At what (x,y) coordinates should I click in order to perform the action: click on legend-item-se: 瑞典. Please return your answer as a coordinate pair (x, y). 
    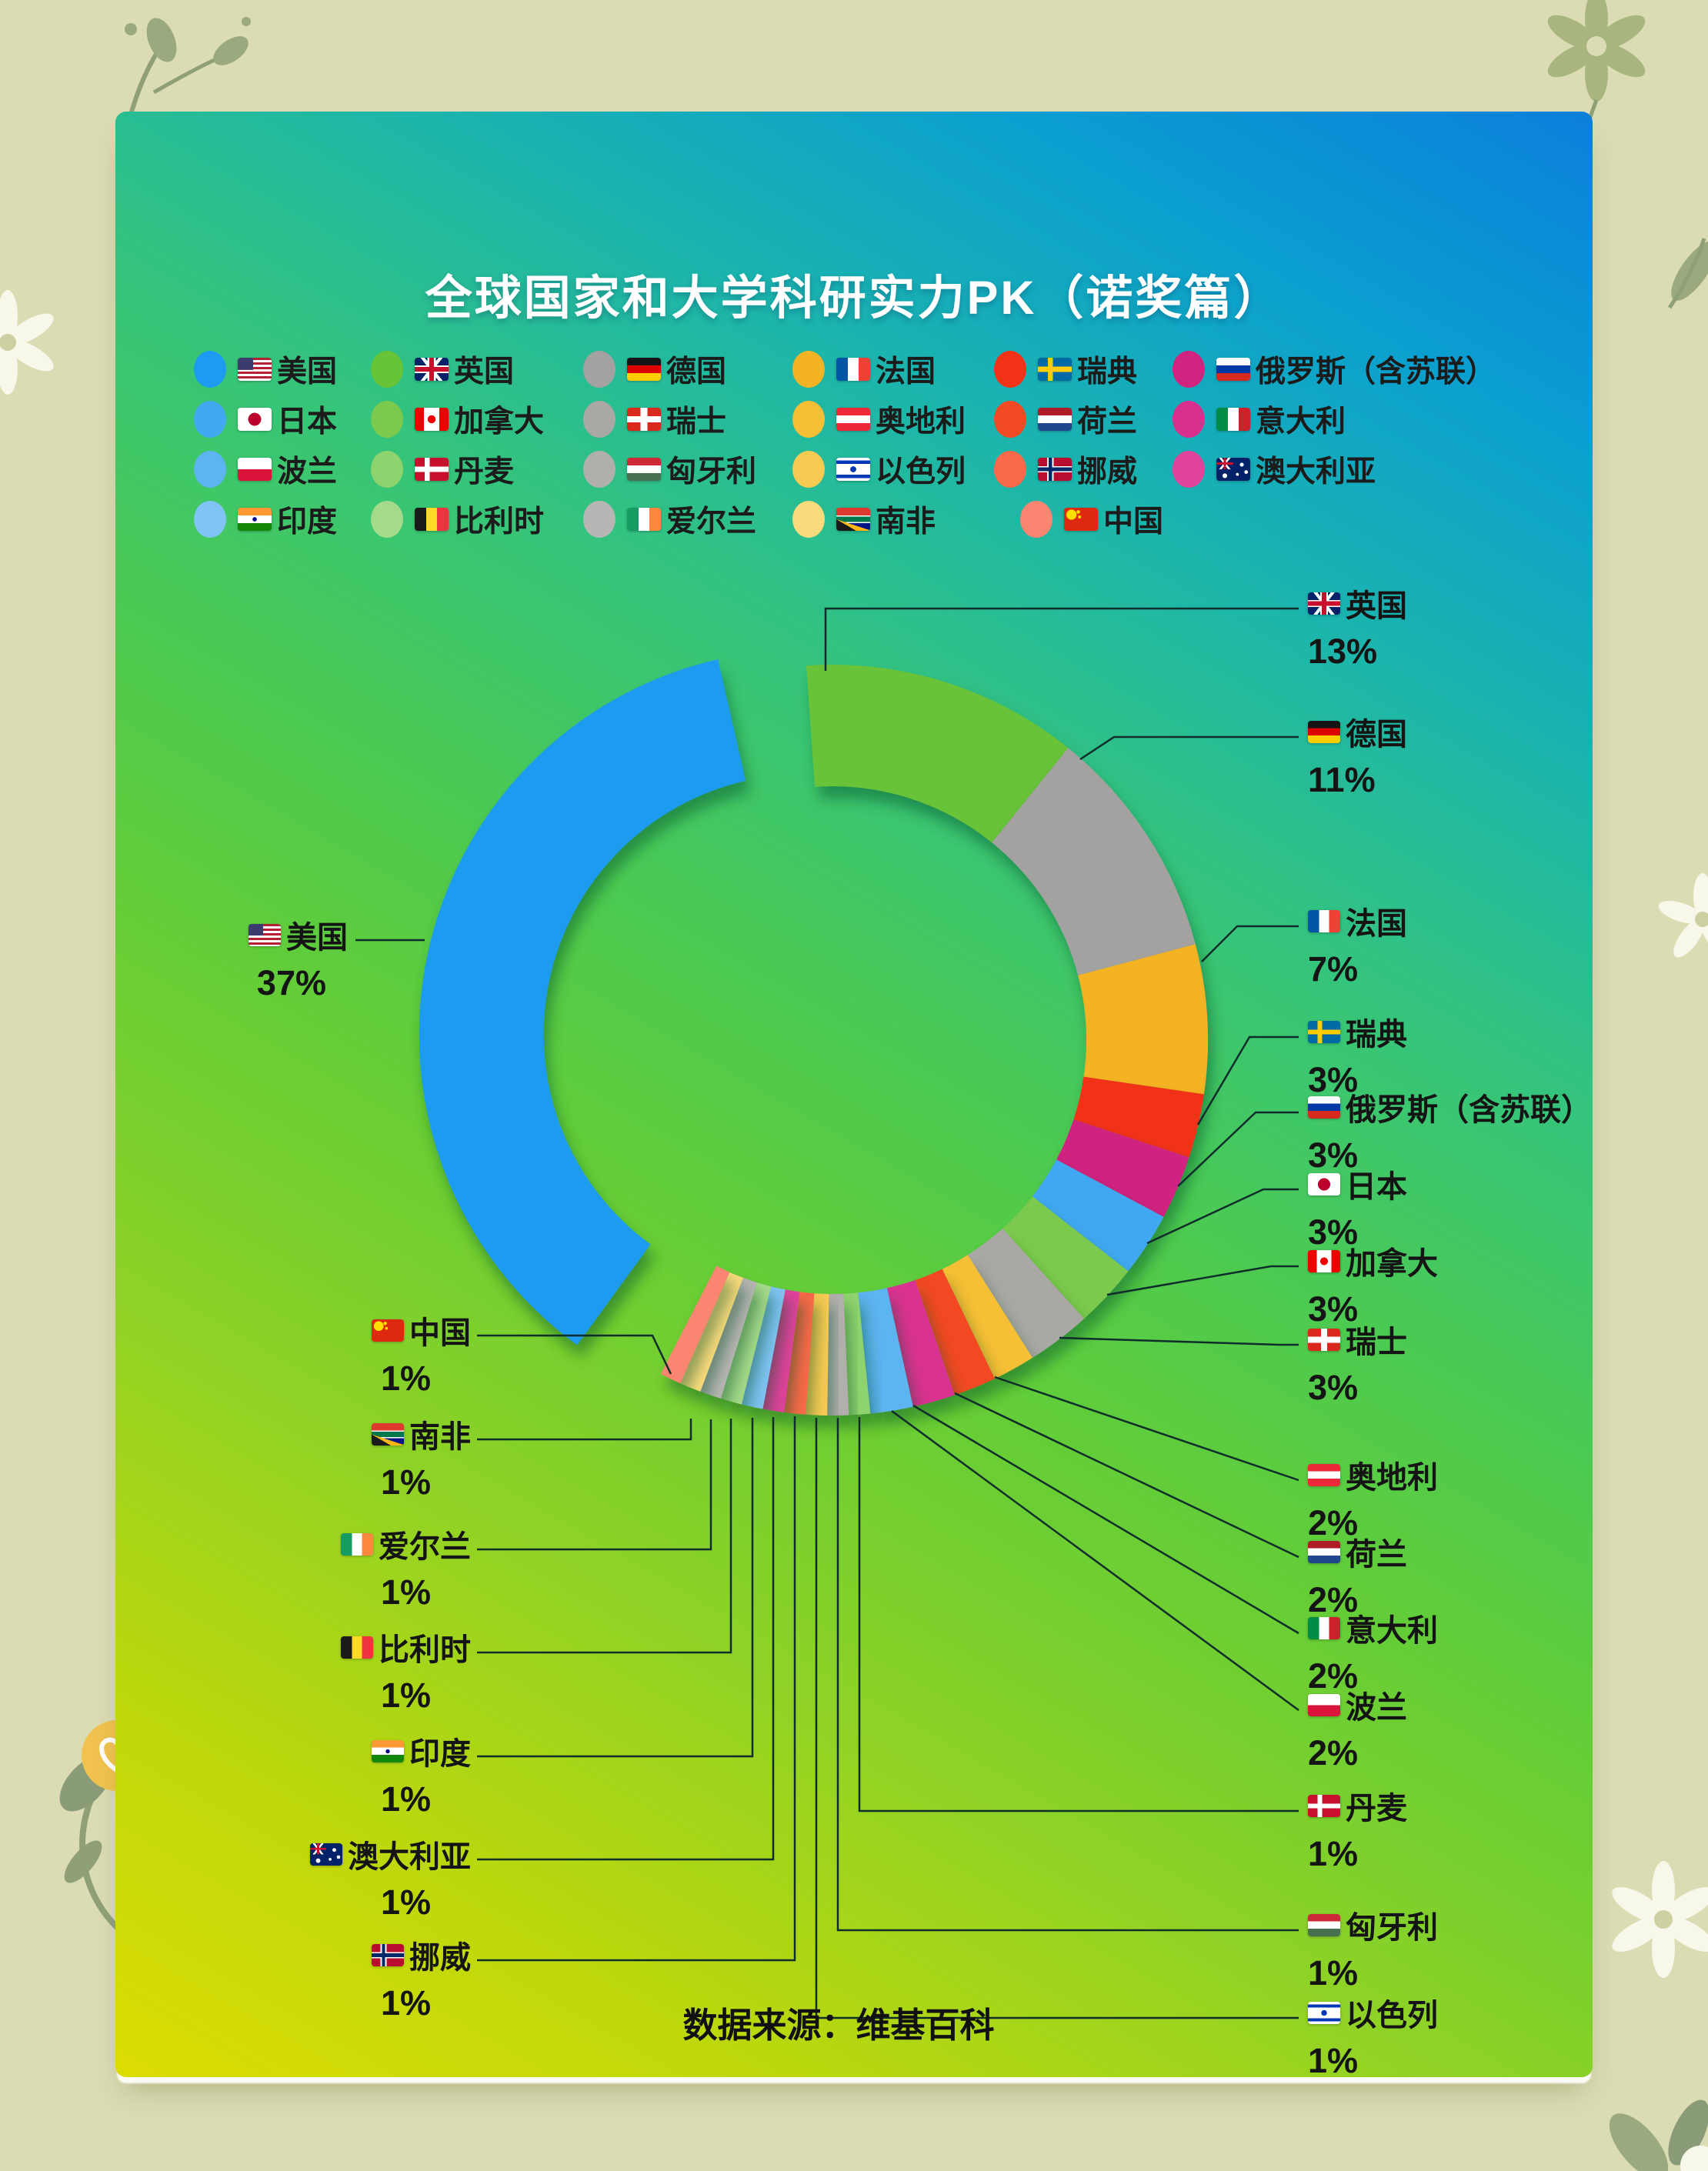
    Looking at the image, I should click on (1066, 369).